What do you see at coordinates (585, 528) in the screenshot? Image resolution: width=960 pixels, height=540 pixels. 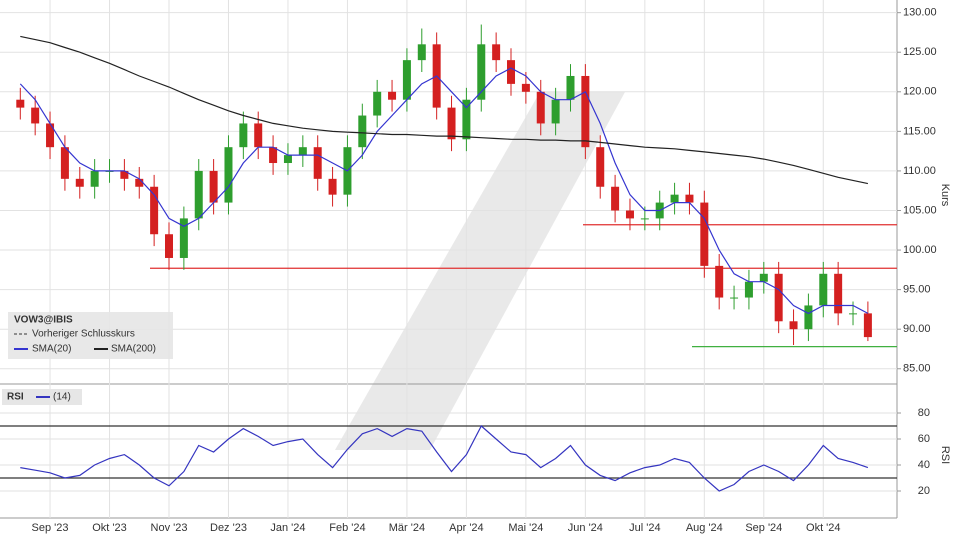 I see `x-tick-label: Jun '24` at bounding box center [585, 528].